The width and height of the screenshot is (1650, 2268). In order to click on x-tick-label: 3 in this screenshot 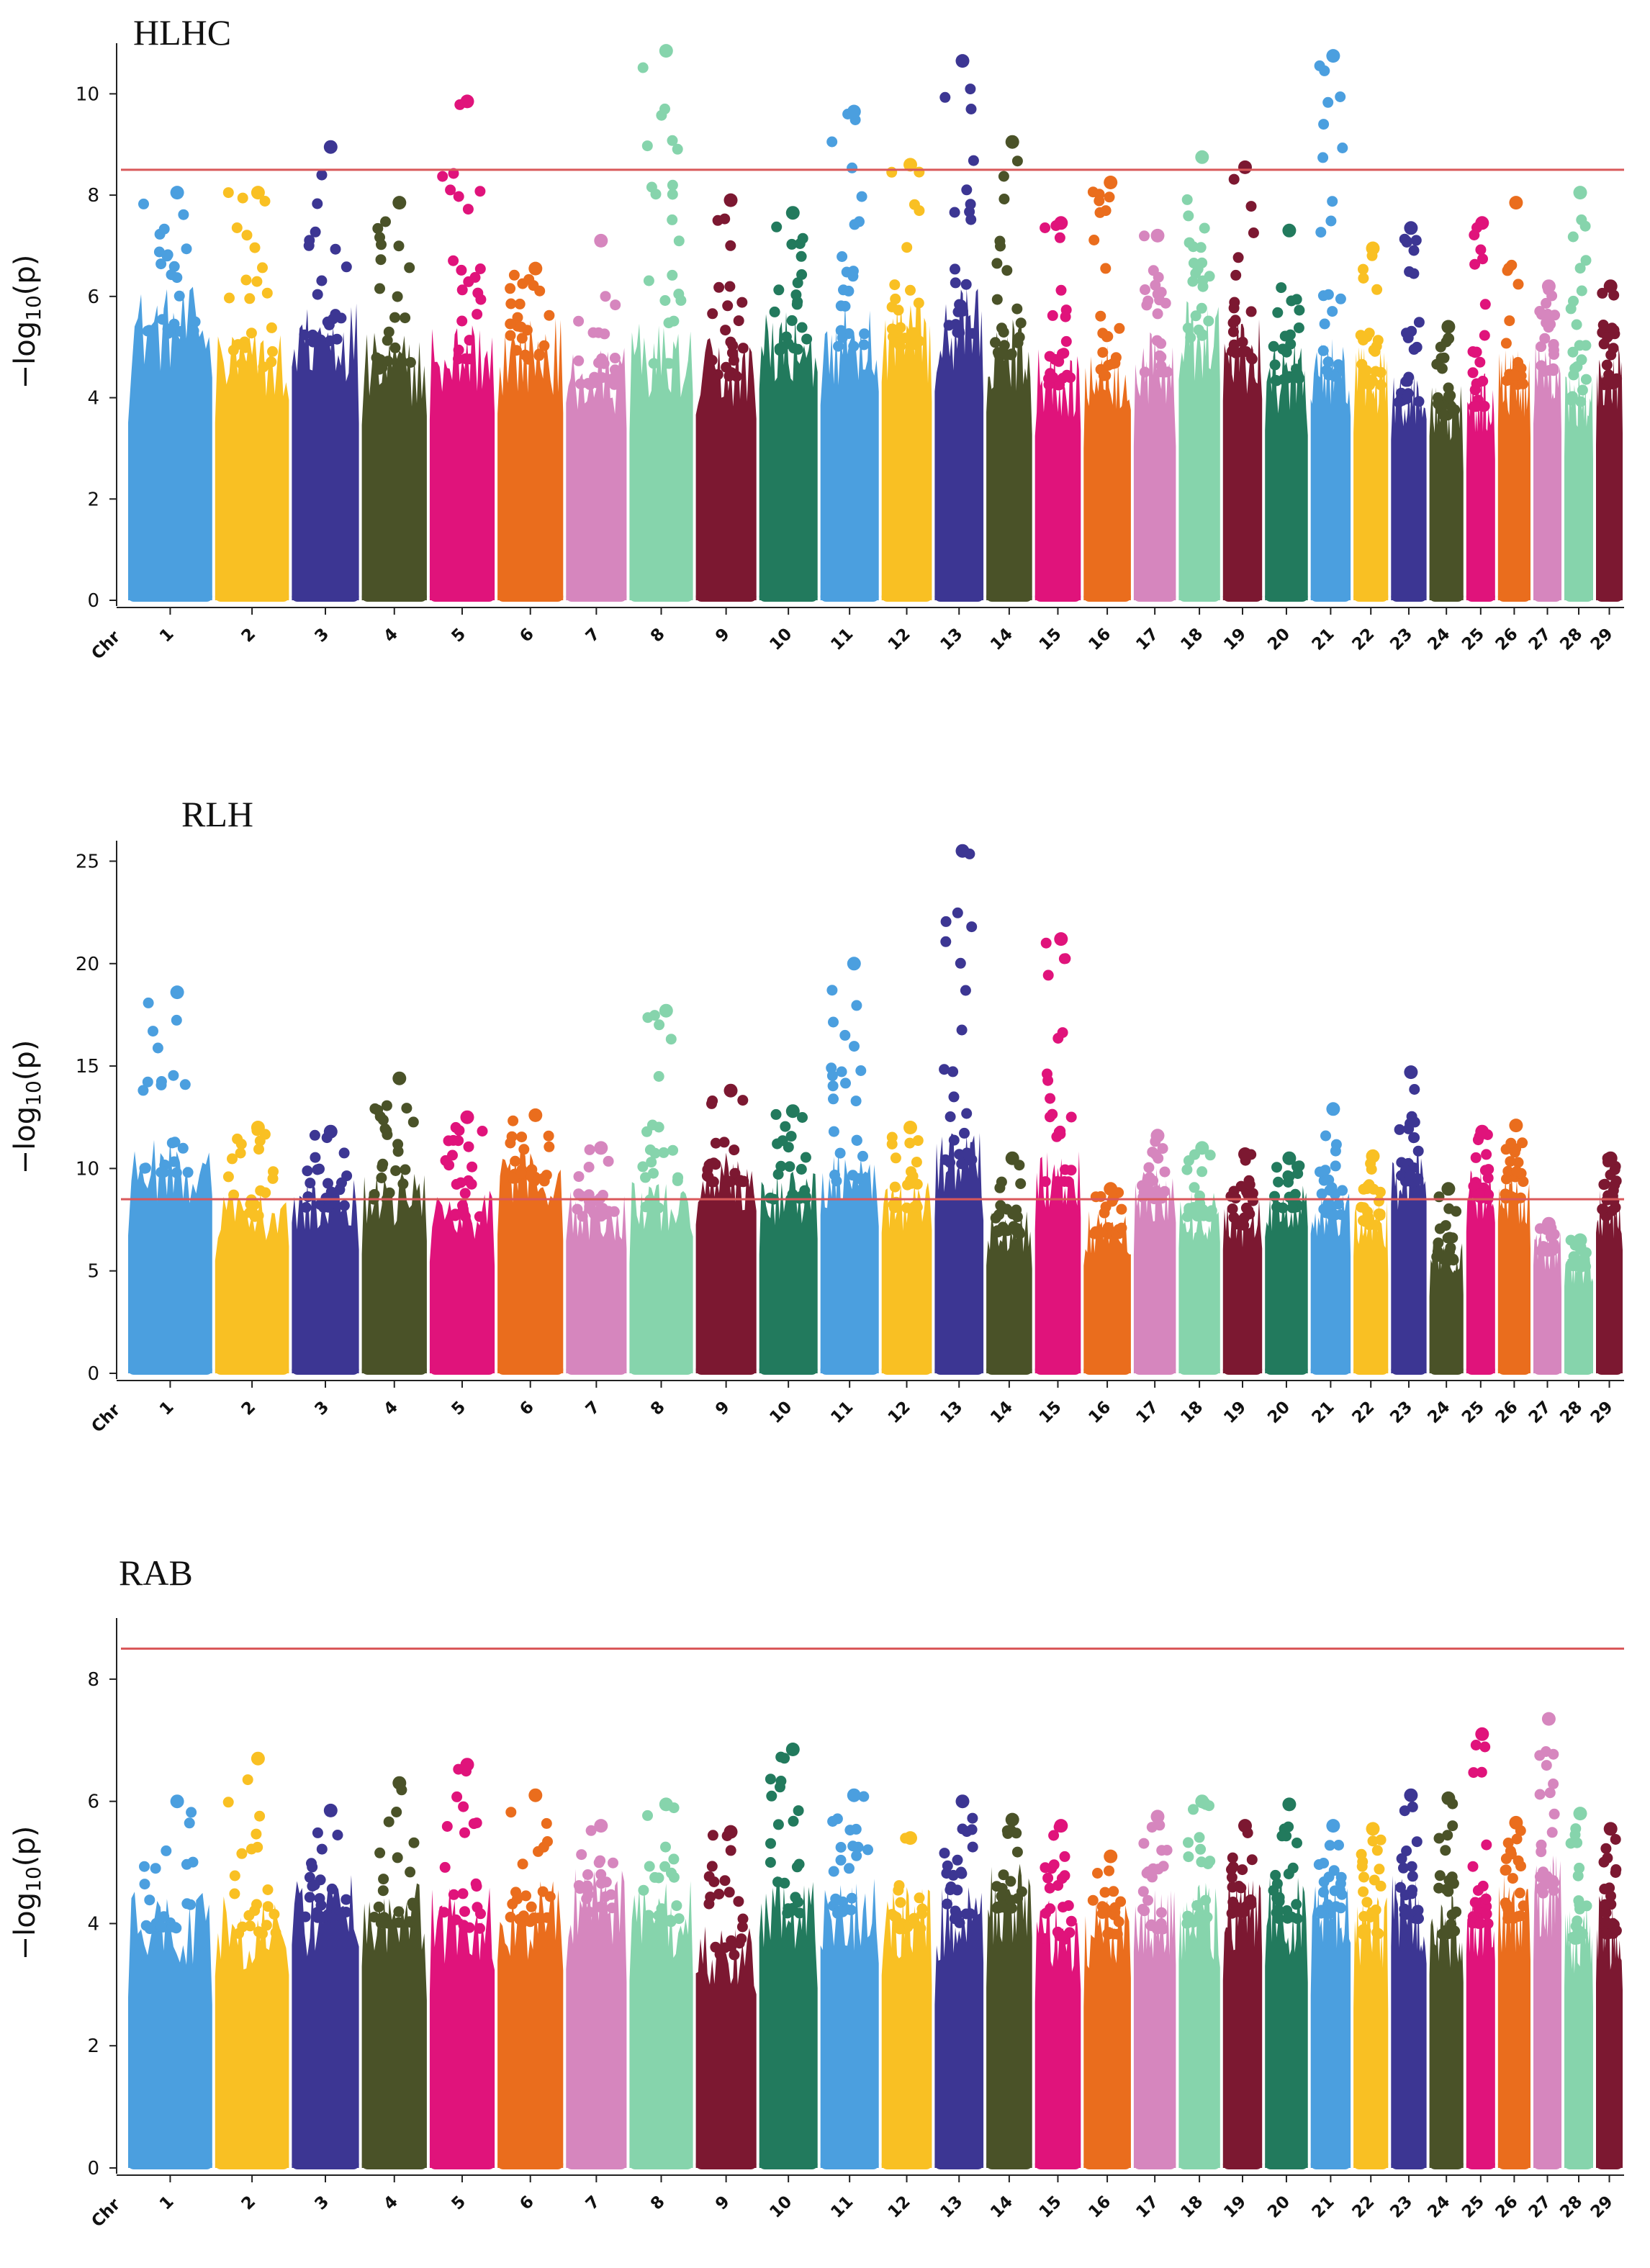, I will do `click(322, 1408)`.